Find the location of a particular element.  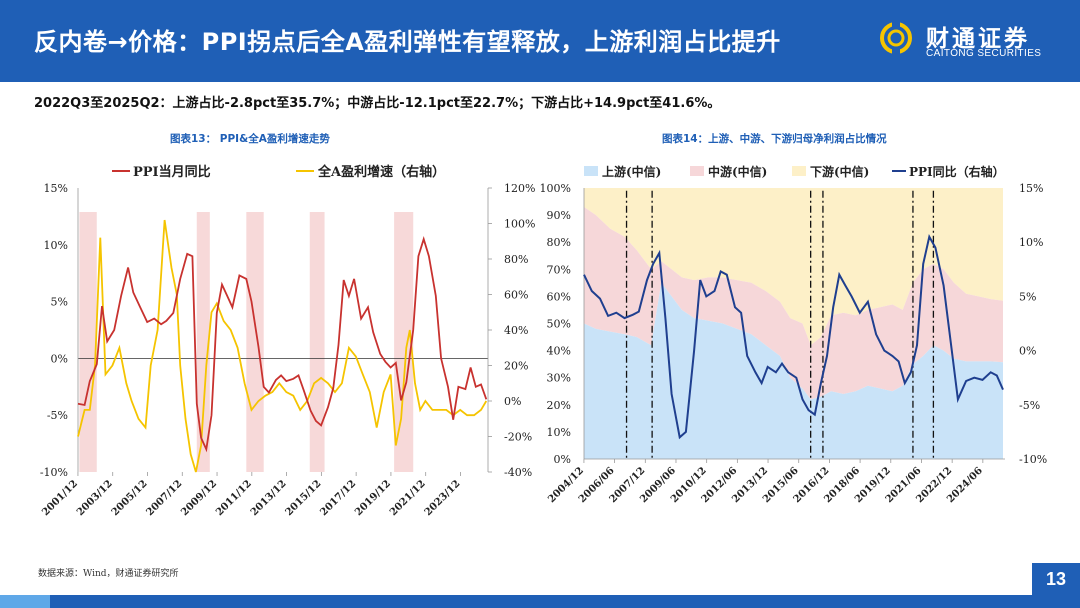

right-tick-label: -20% is located at coordinates (518, 437).